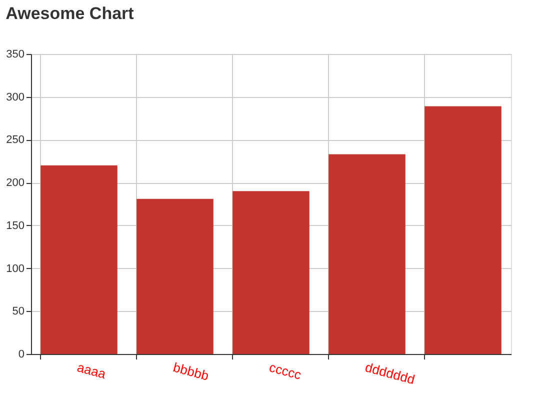 The image size is (550, 420). What do you see at coordinates (191, 372) in the screenshot?
I see `x-tick-label: bbbbb` at bounding box center [191, 372].